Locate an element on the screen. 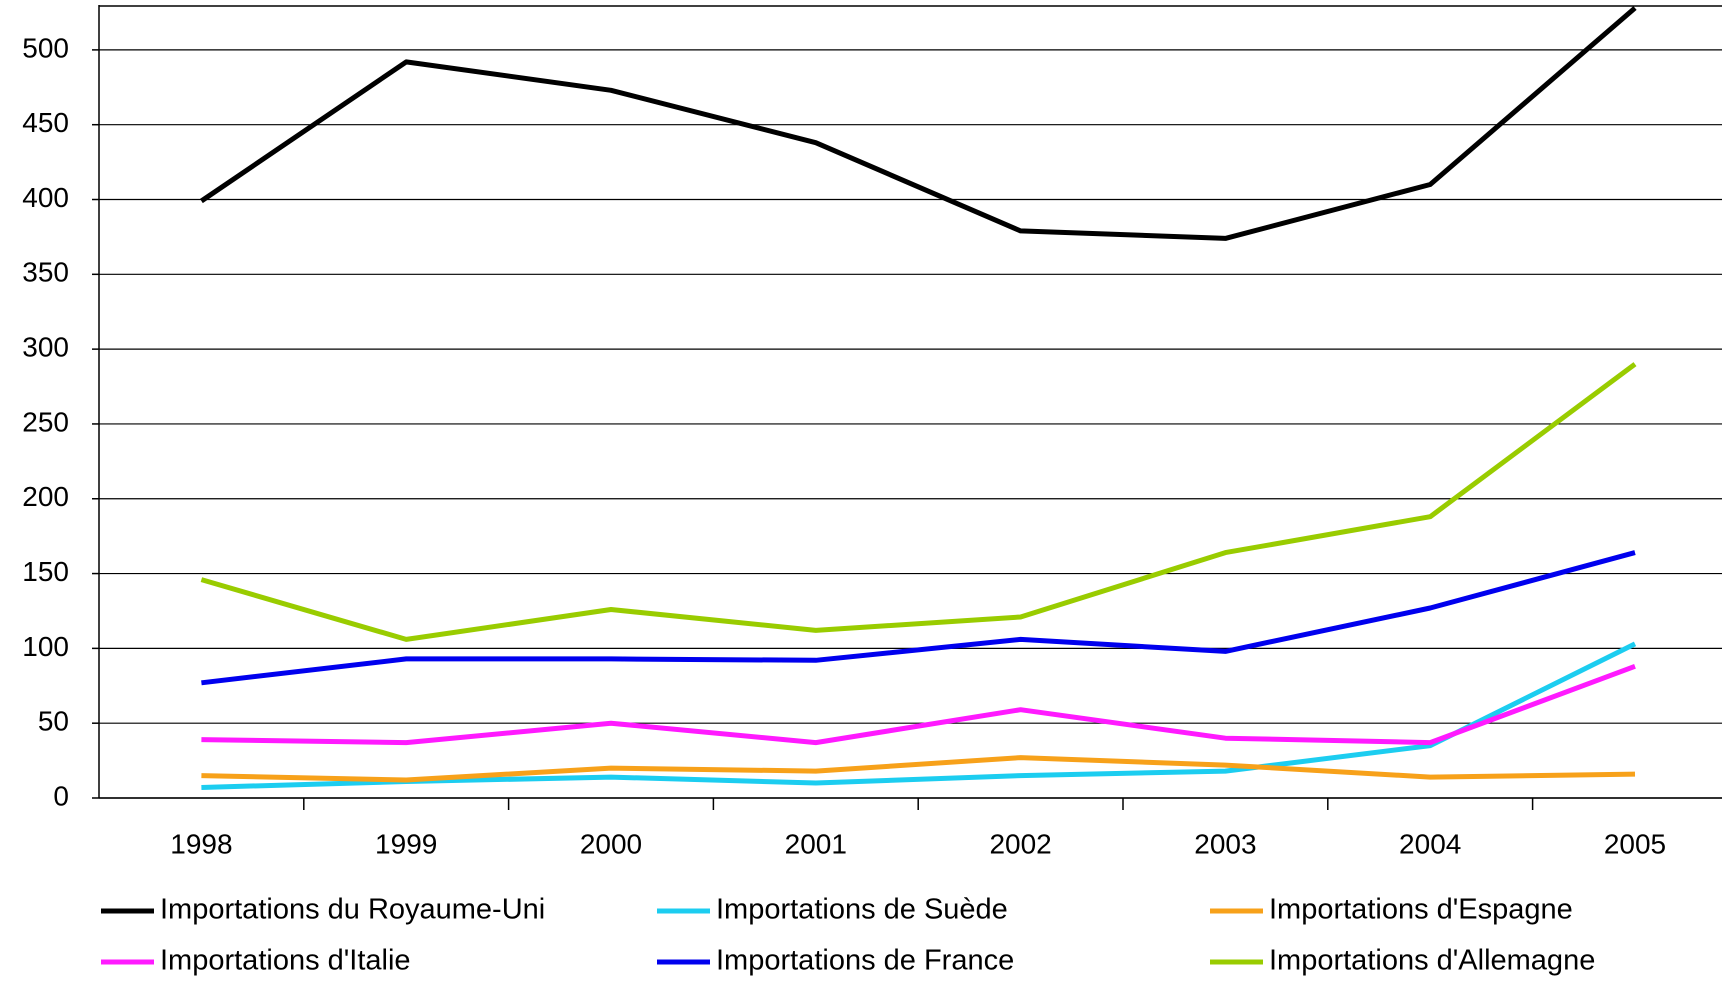 The width and height of the screenshot is (1722, 983). x-tick-label: 1999 is located at coordinates (406, 843).